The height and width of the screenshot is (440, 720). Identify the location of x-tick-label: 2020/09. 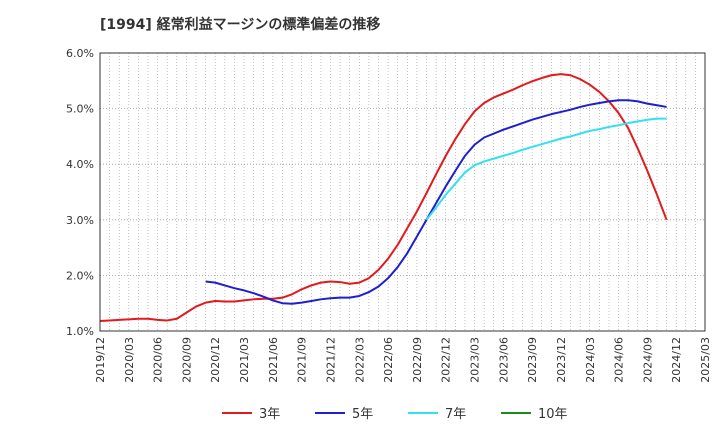
(186, 360).